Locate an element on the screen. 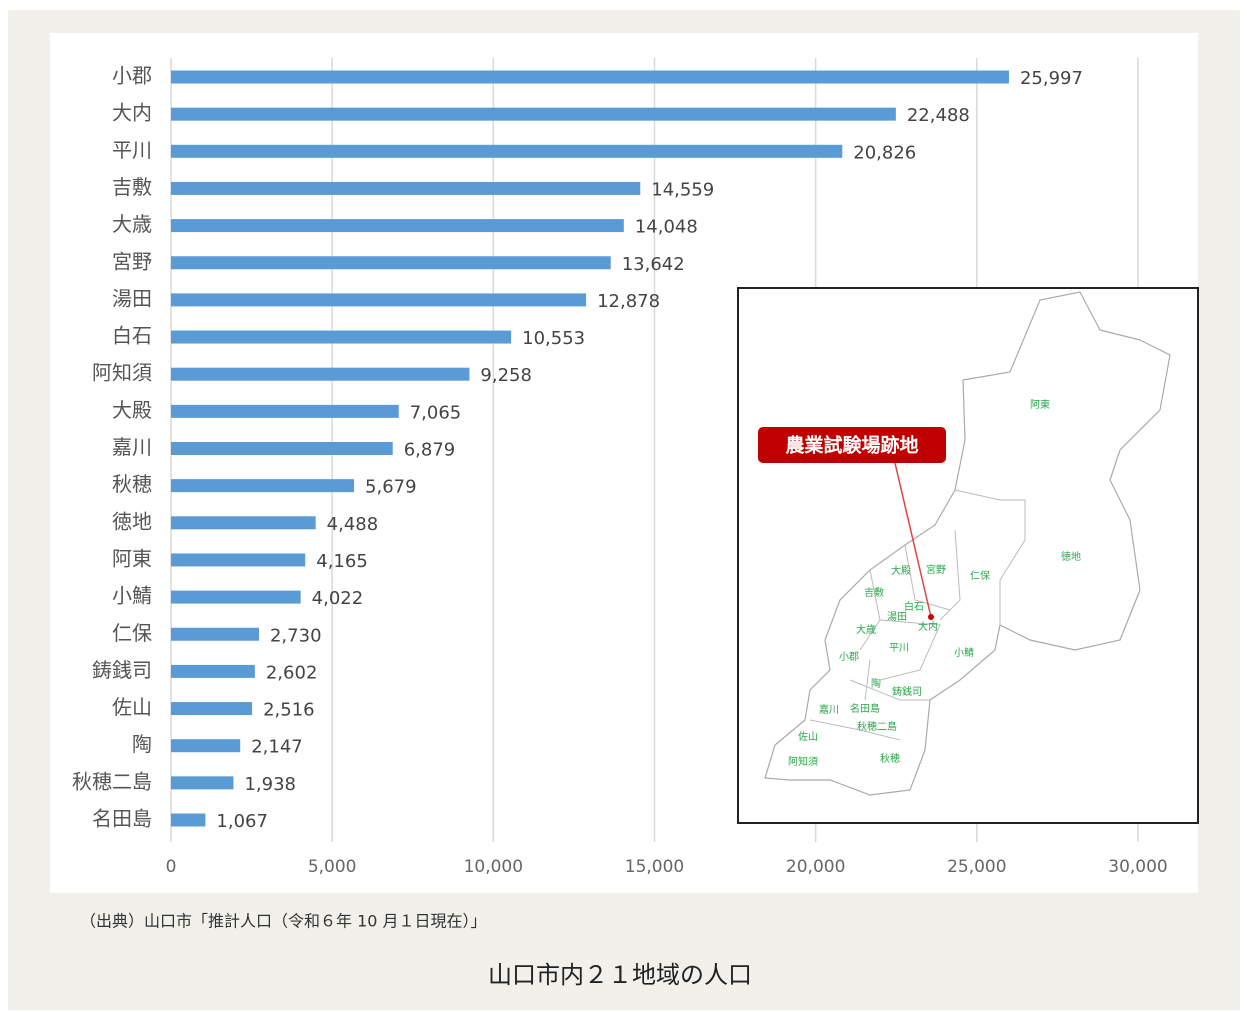 Image resolution: width=1247 pixels, height=1012 pixels. map-label: 大歳 is located at coordinates (866, 629).